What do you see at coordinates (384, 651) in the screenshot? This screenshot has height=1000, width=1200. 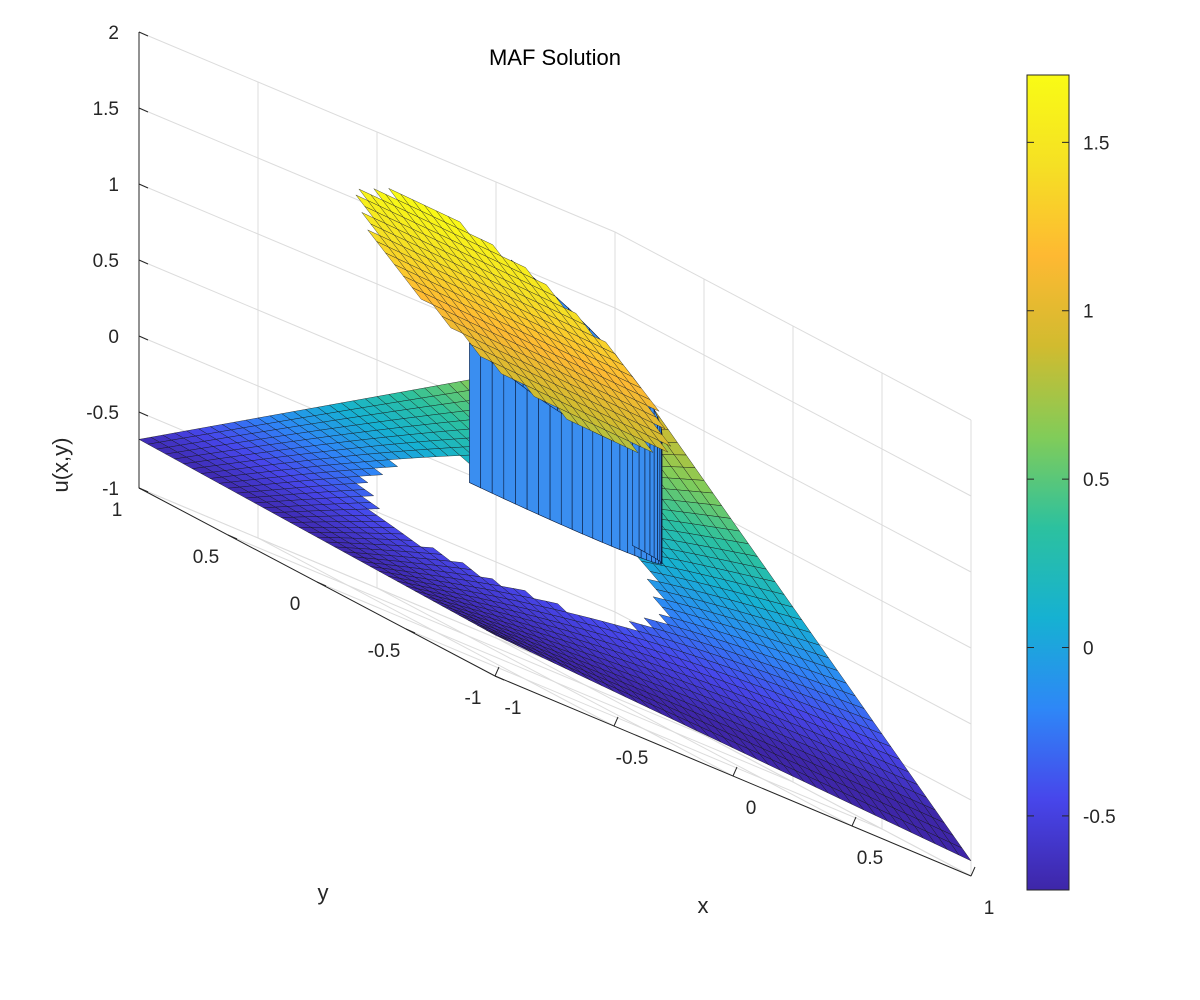 I see `y-tick-label: -0.5` at bounding box center [384, 651].